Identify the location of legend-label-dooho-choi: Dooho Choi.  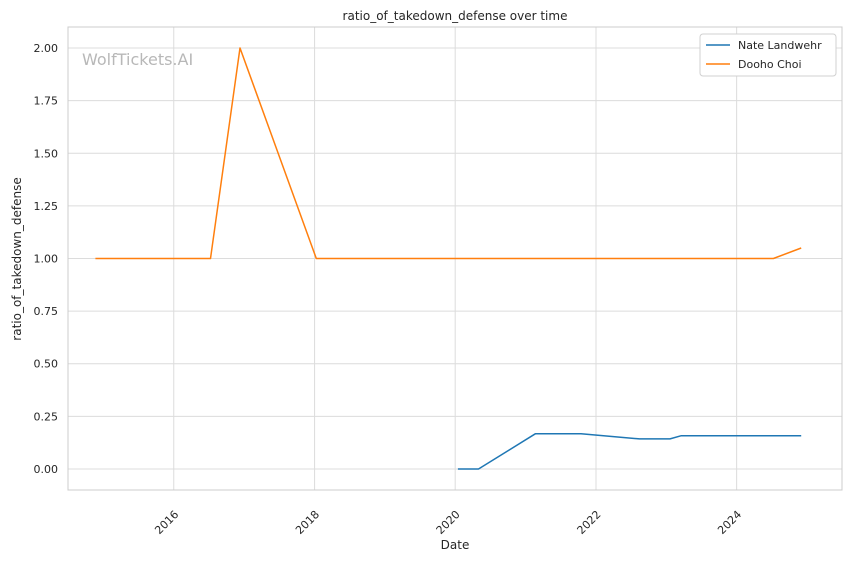
(770, 64).